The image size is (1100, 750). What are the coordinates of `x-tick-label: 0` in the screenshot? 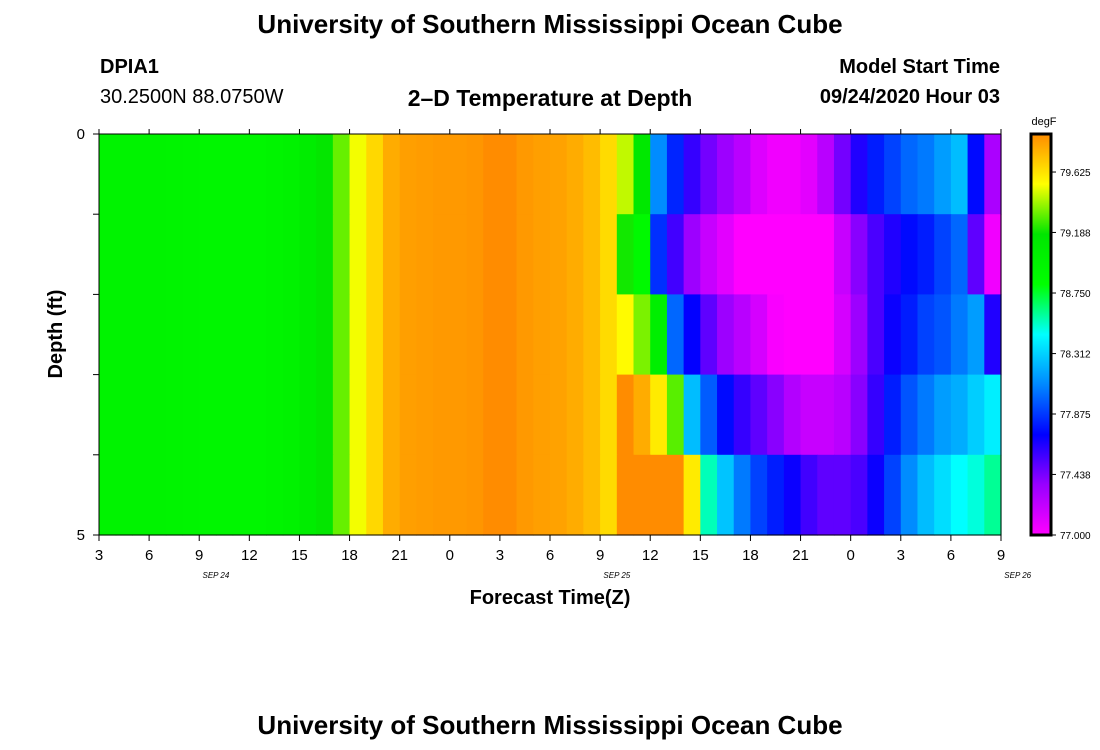 It's located at (850, 555).